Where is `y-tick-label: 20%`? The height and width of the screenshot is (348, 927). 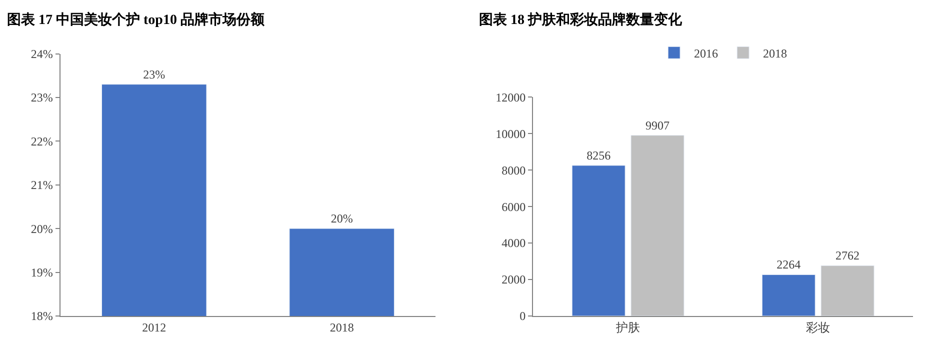
y-tick-label: 20% is located at coordinates (41, 229).